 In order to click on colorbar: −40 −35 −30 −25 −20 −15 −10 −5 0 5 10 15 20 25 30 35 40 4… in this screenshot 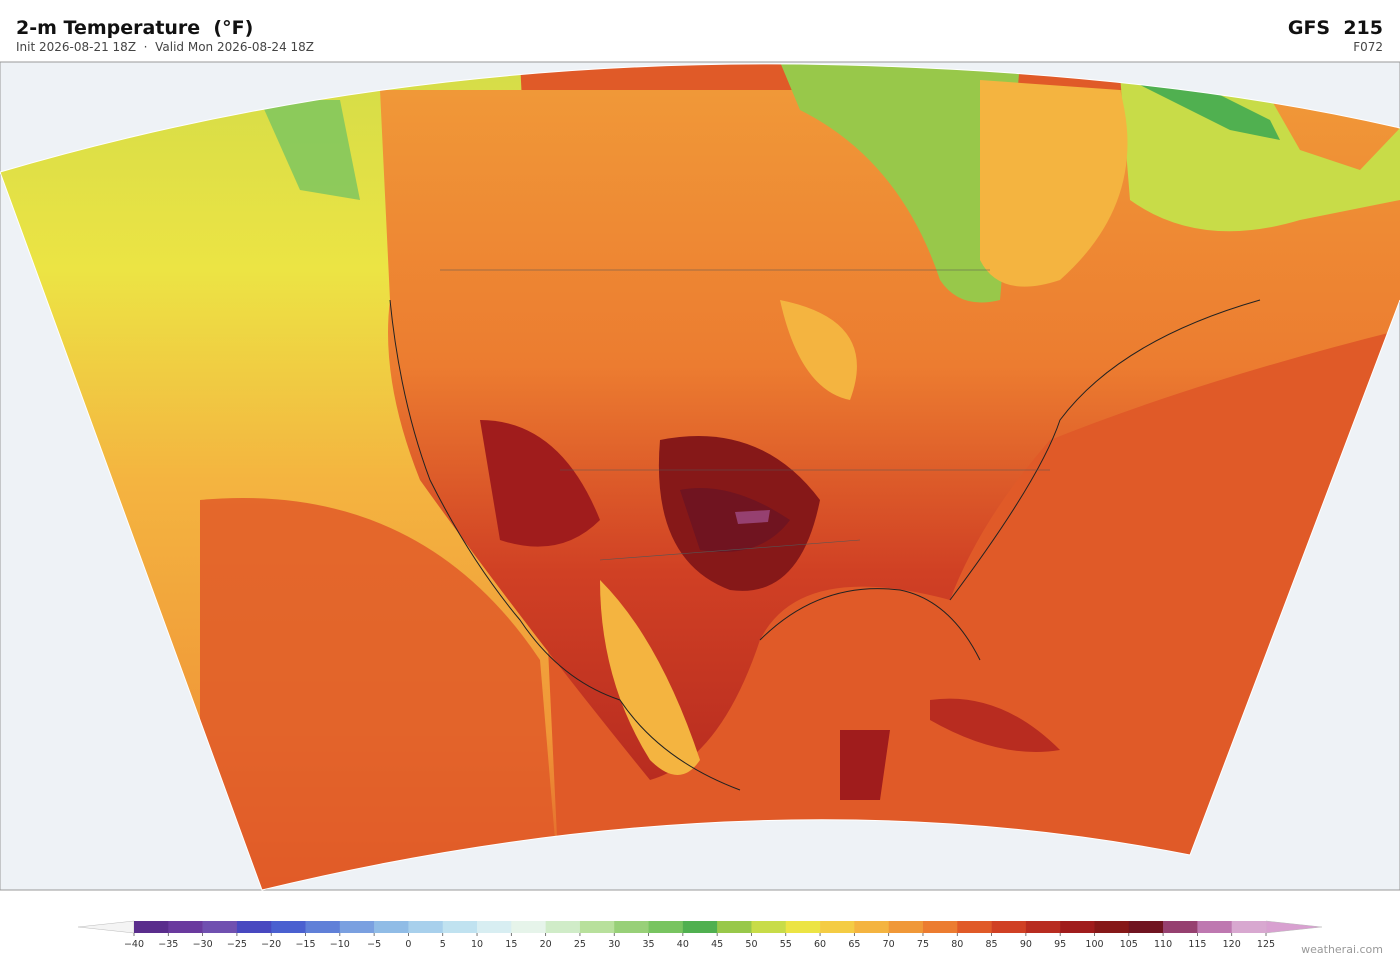, I will do `click(700, 935)`.